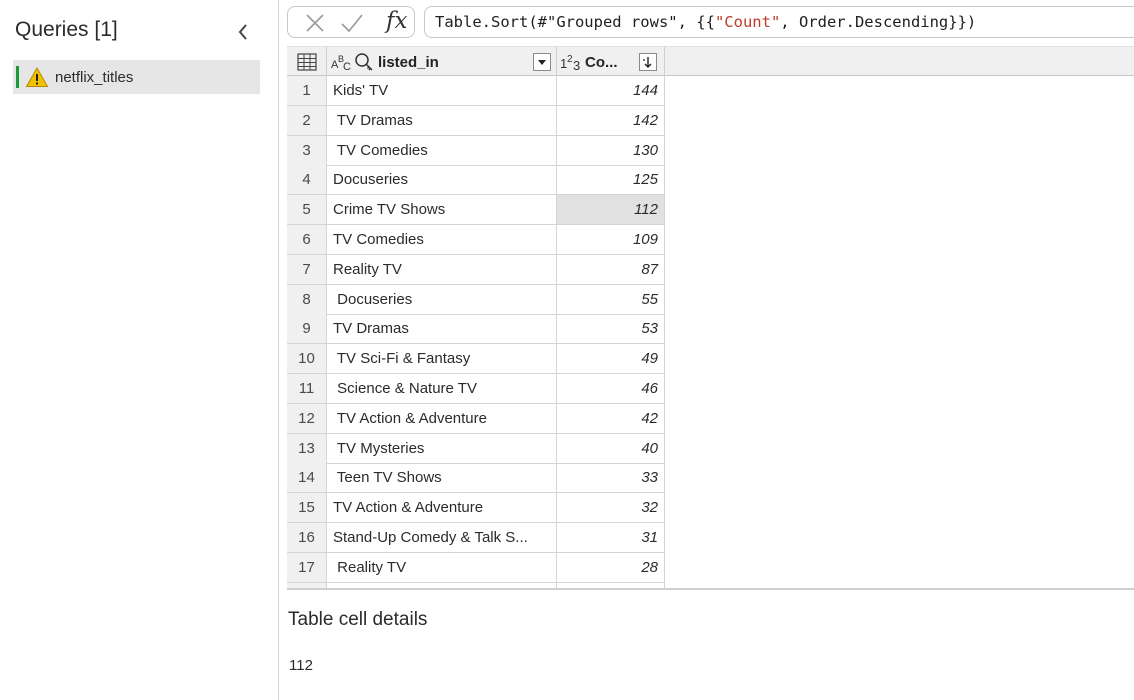  I want to click on column-name-listed-in: listed_in, so click(408, 62).